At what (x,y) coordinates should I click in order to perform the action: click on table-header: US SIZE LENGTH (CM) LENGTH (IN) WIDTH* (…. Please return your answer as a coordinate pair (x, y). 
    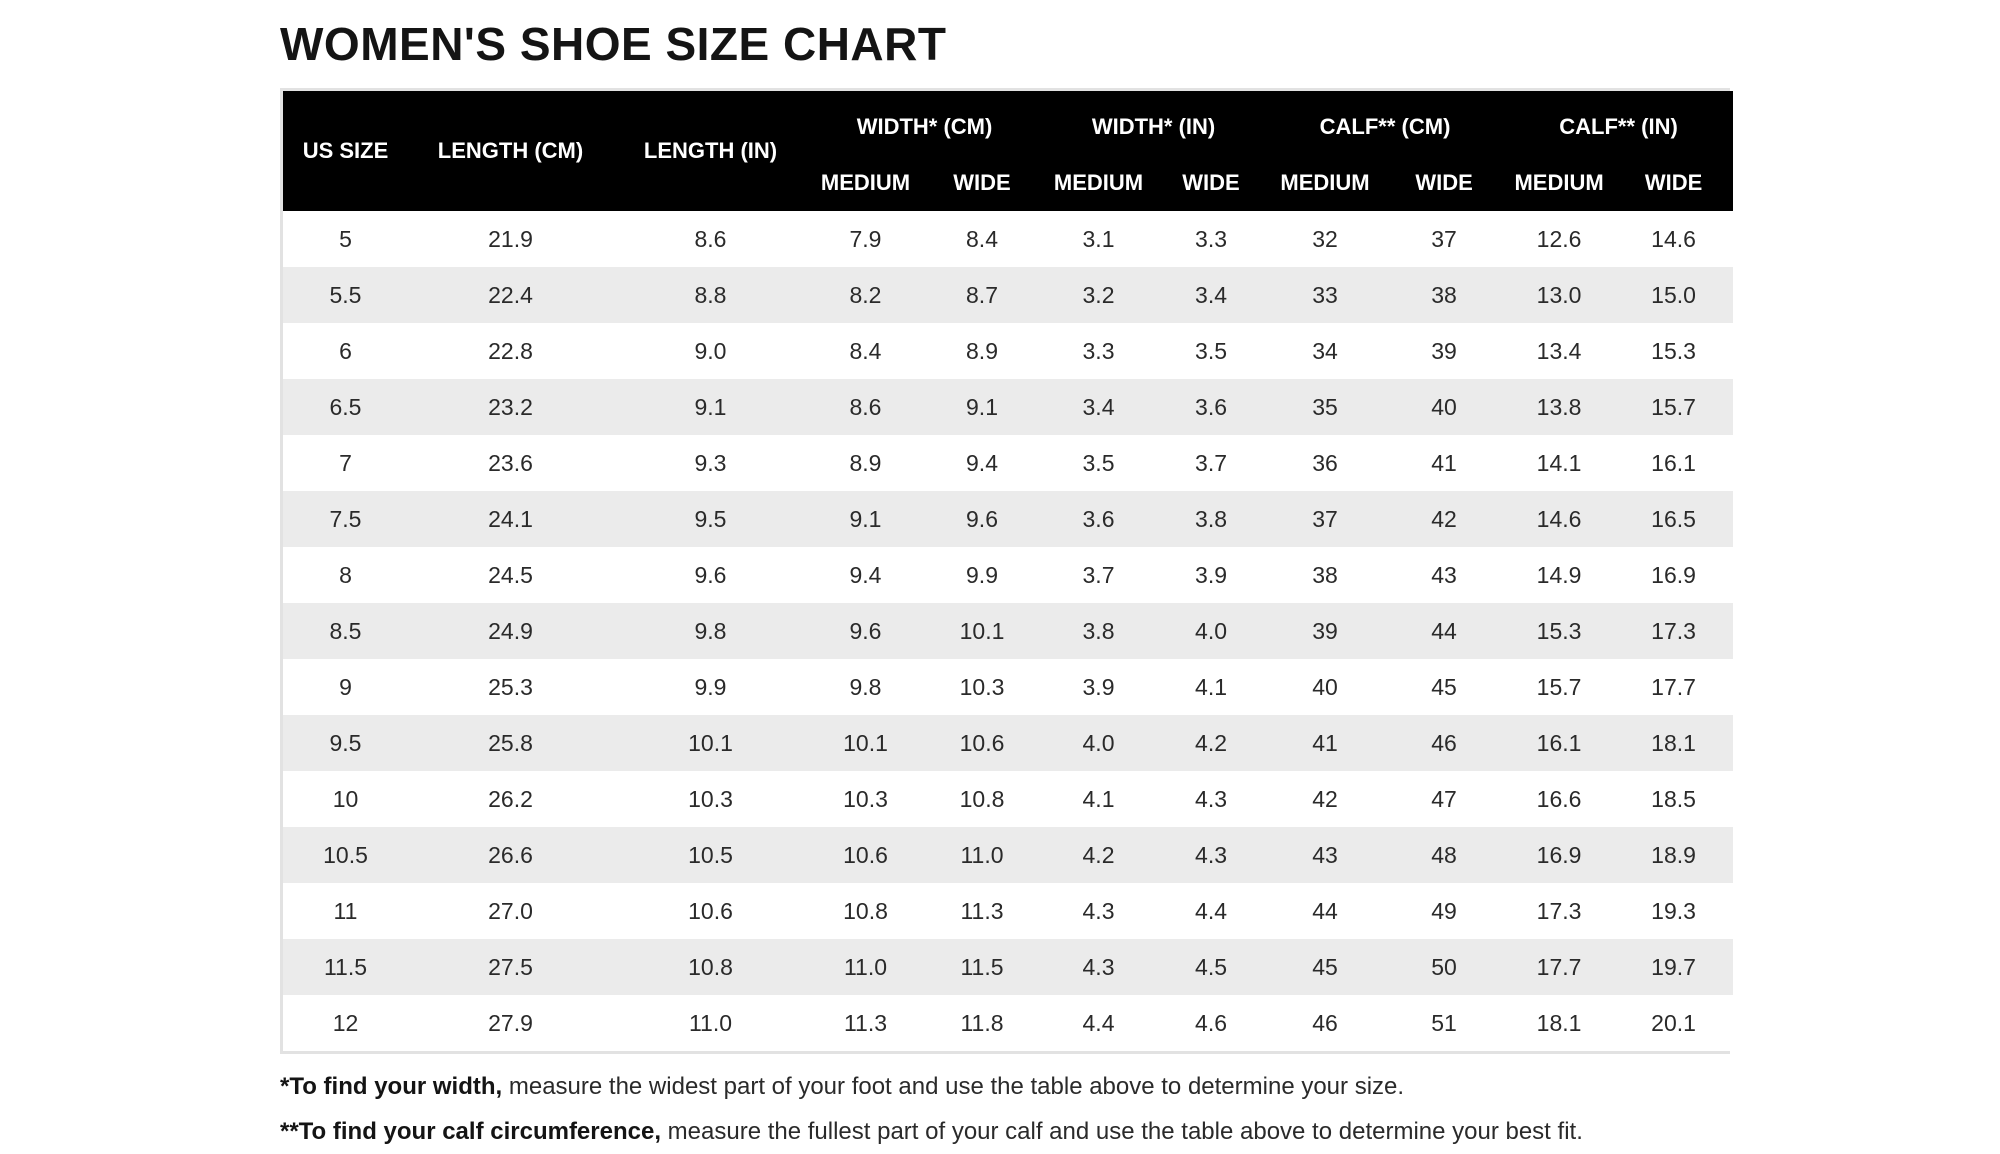
    Looking at the image, I should click on (1008, 151).